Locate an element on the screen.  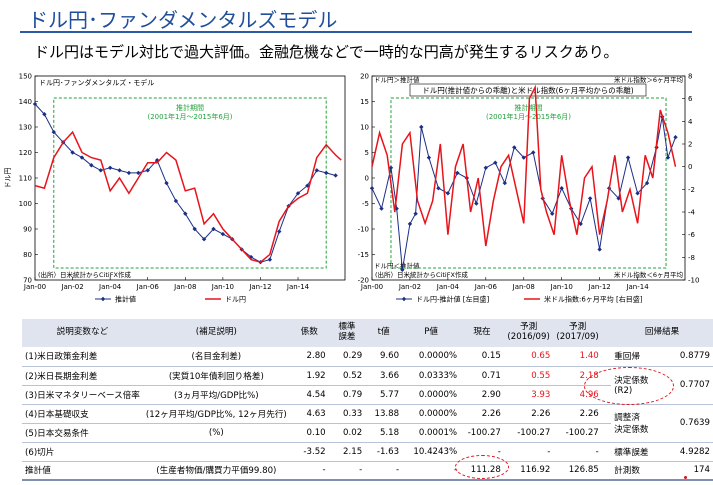
legend-estimate-label: 推計値 is located at coordinates (125, 299).